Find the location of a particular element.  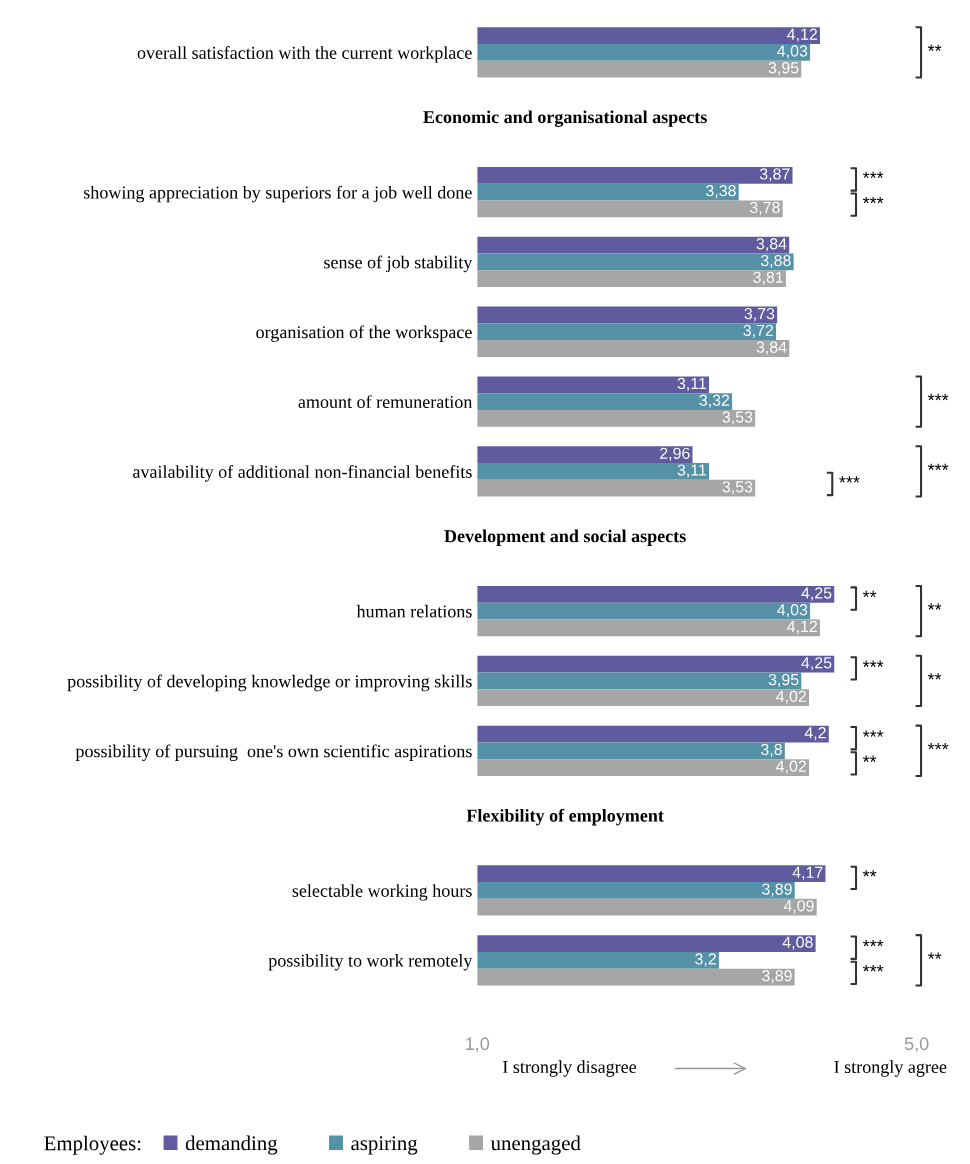

data-label: 2,96 is located at coordinates (675, 454).